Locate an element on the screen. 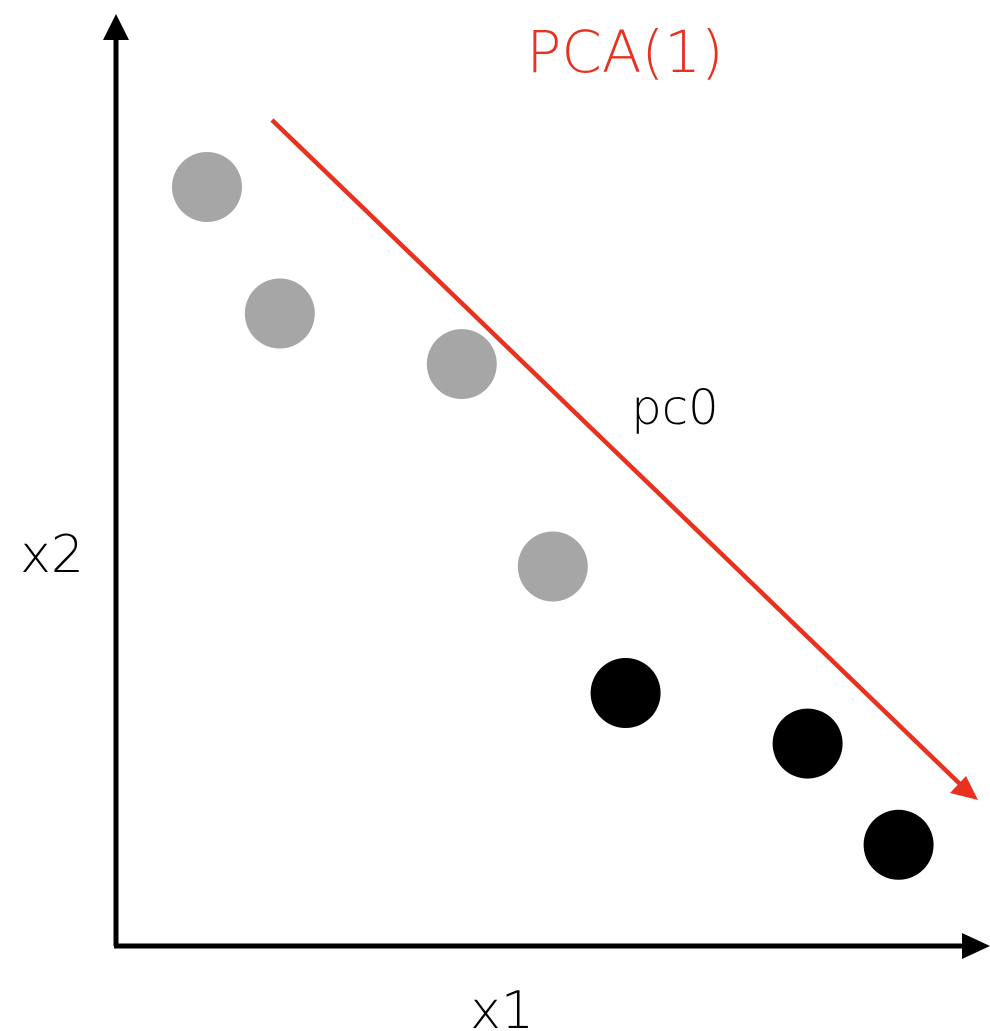  y-axis-label: x2 is located at coordinates (52, 555).